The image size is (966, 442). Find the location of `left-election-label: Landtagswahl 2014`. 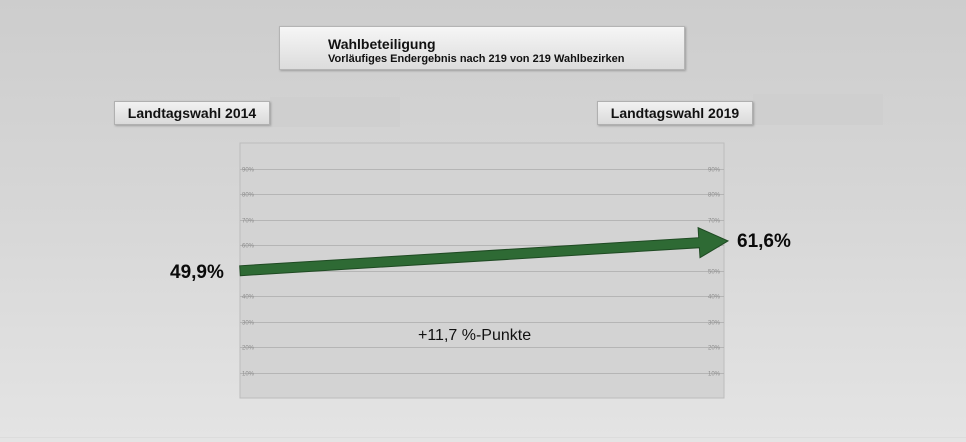

left-election-label: Landtagswahl 2014 is located at coordinates (192, 113).